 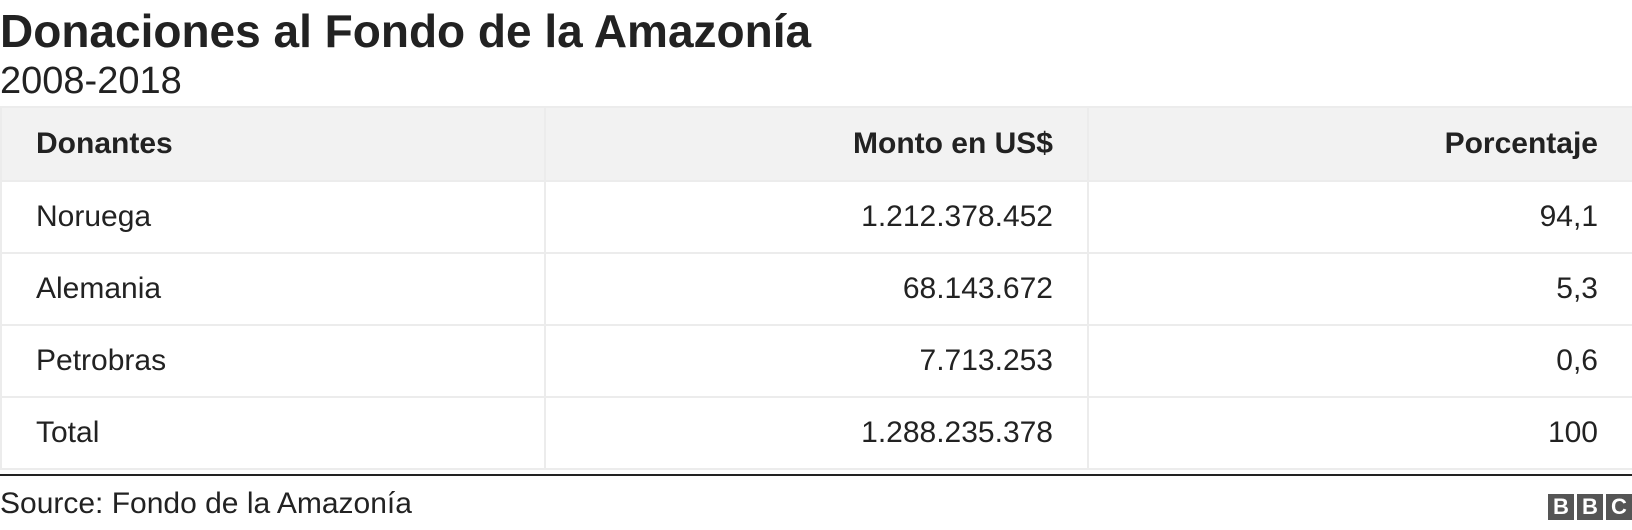 I want to click on table-row-total: Total 1.288.235.378 100, so click(x=816, y=433).